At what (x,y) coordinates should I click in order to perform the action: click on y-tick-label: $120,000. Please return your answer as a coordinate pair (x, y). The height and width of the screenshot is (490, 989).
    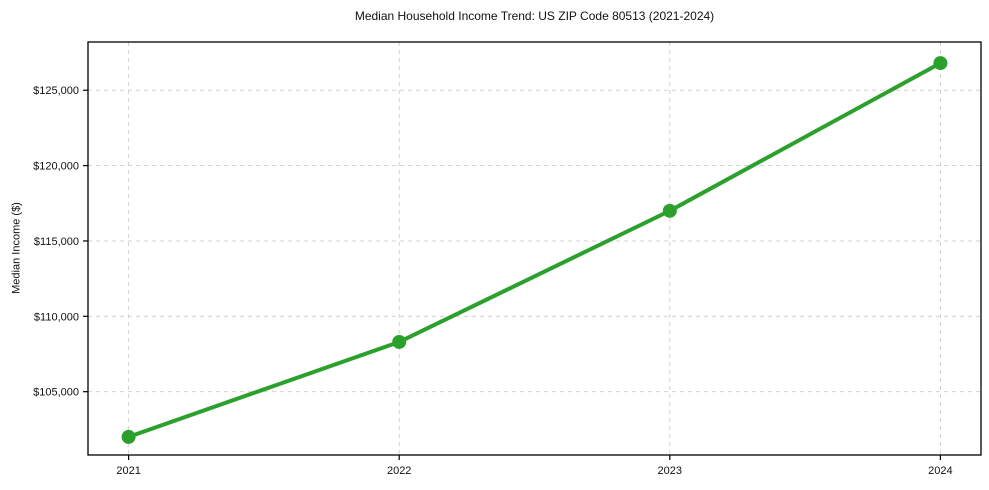
    Looking at the image, I should click on (56, 167).